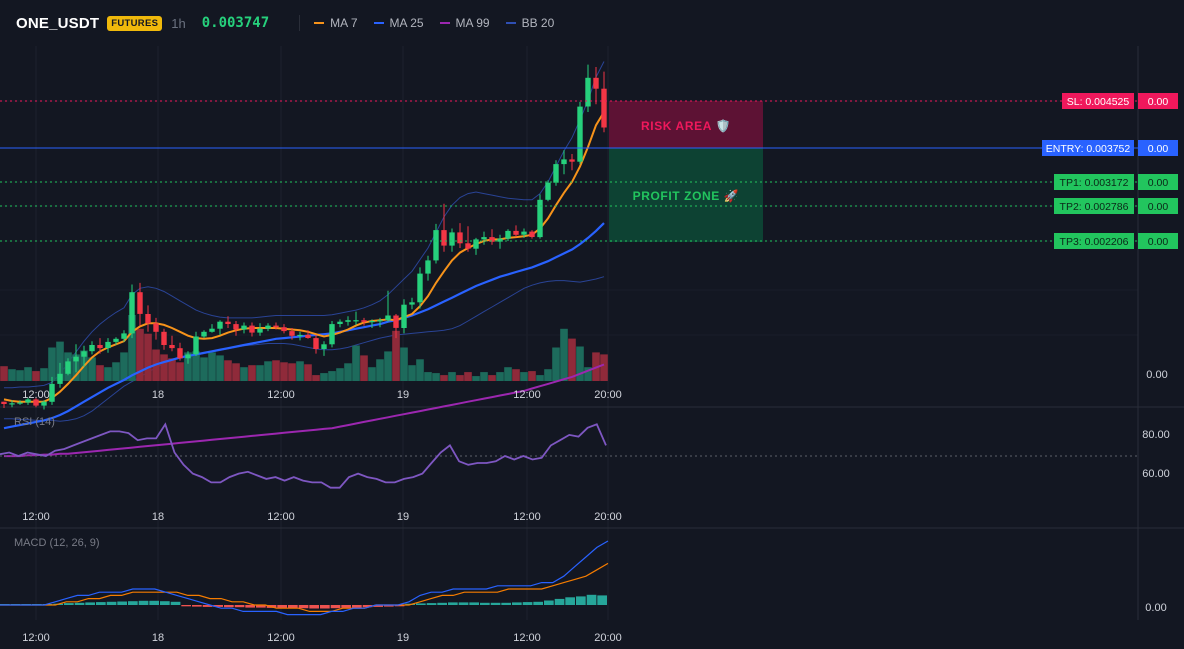 Image resolution: width=1184 pixels, height=649 pixels. Describe the element at coordinates (1158, 207) in the screenshot. I see `tp2-axis-label: 0.00` at that location.